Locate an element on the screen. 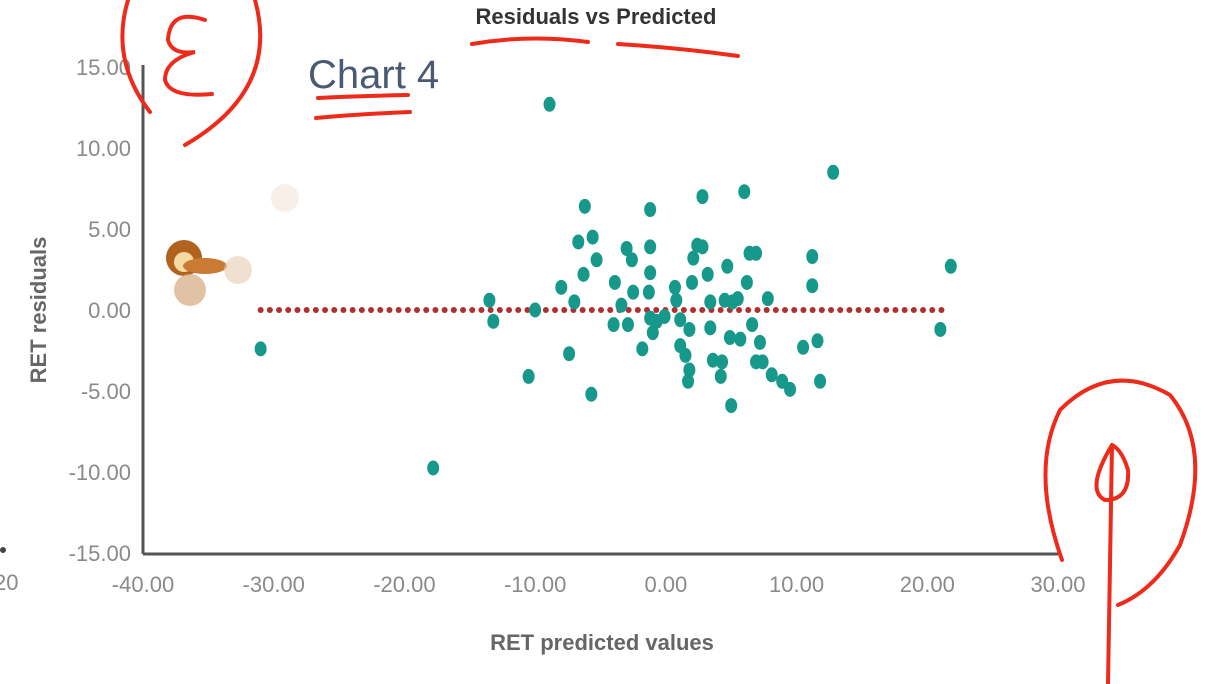 Image resolution: width=1230 pixels, height=684 pixels. x-tick-label: 20.00 is located at coordinates (927, 584).